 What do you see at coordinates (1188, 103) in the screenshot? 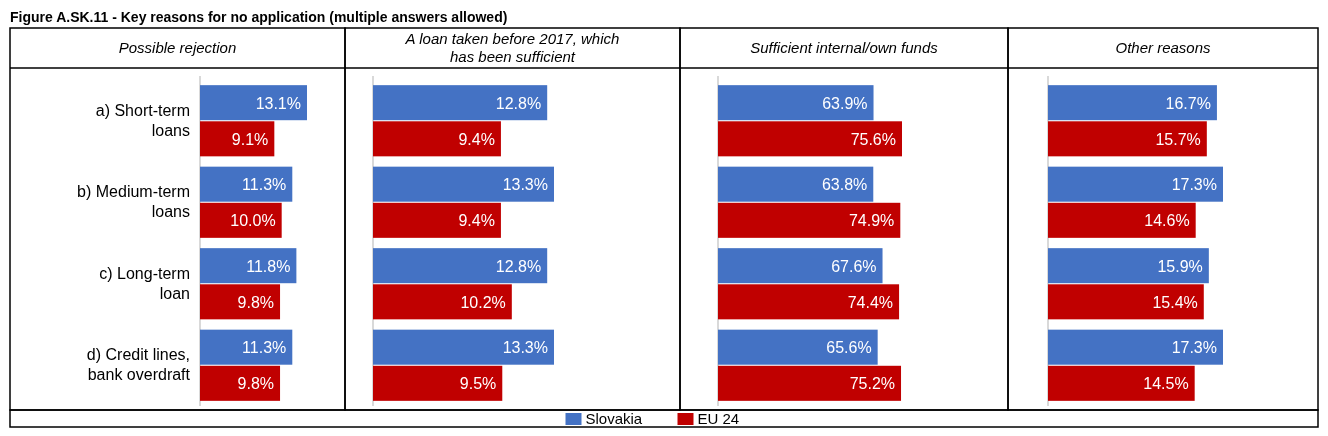
I see `data-label: 16.7%` at bounding box center [1188, 103].